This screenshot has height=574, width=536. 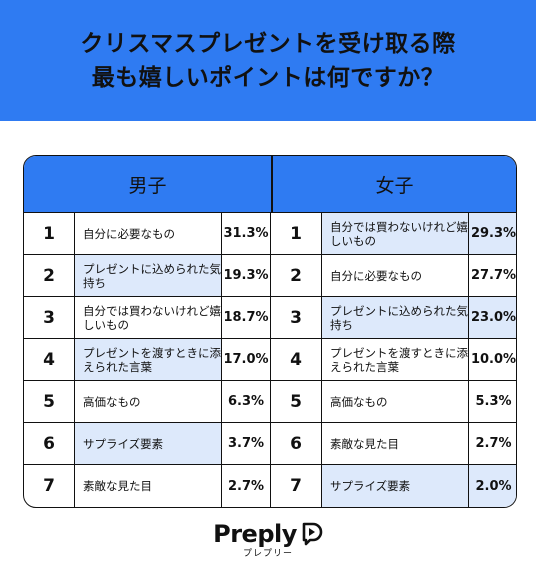 What do you see at coordinates (246, 486) in the screenshot?
I see `male-percentage: 2.7%` at bounding box center [246, 486].